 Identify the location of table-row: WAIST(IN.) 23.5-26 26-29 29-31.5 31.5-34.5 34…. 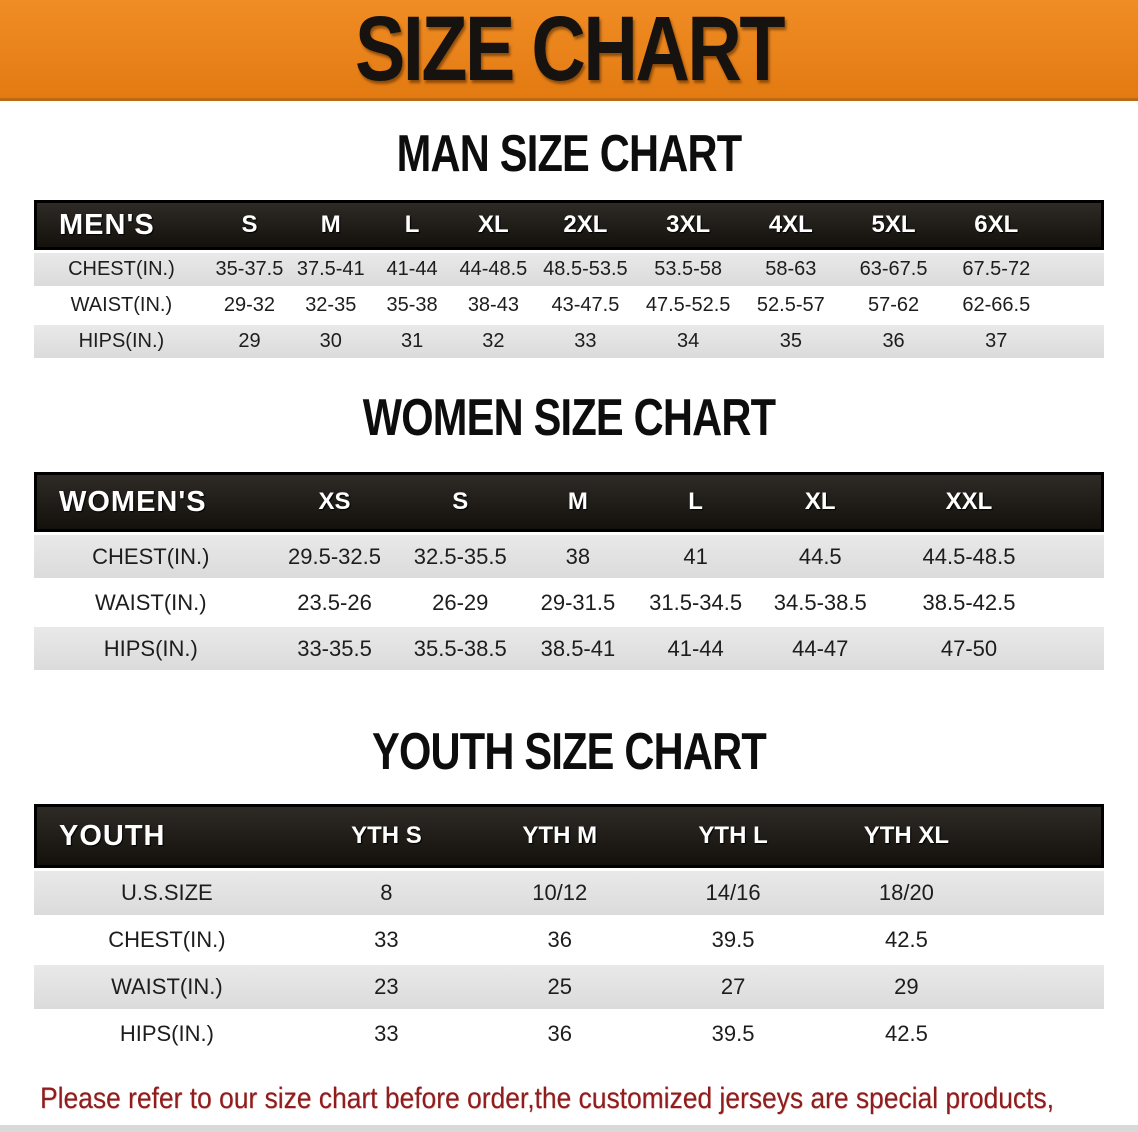
(569, 602).